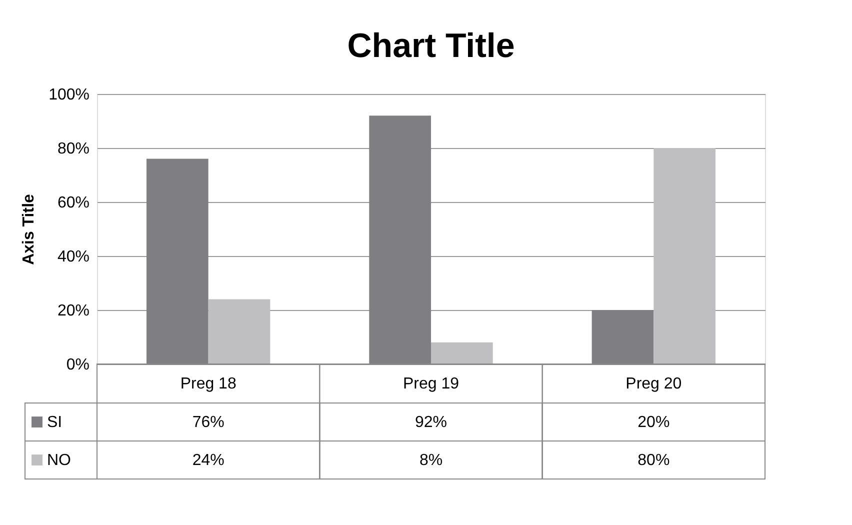 This screenshot has height=525, width=852. Describe the element at coordinates (54, 422) in the screenshot. I see `legend-label: SI` at that location.